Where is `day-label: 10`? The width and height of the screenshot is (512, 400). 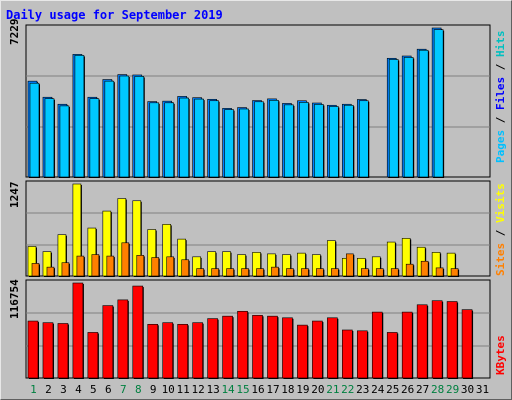 day-label: 10 is located at coordinates (168, 389).